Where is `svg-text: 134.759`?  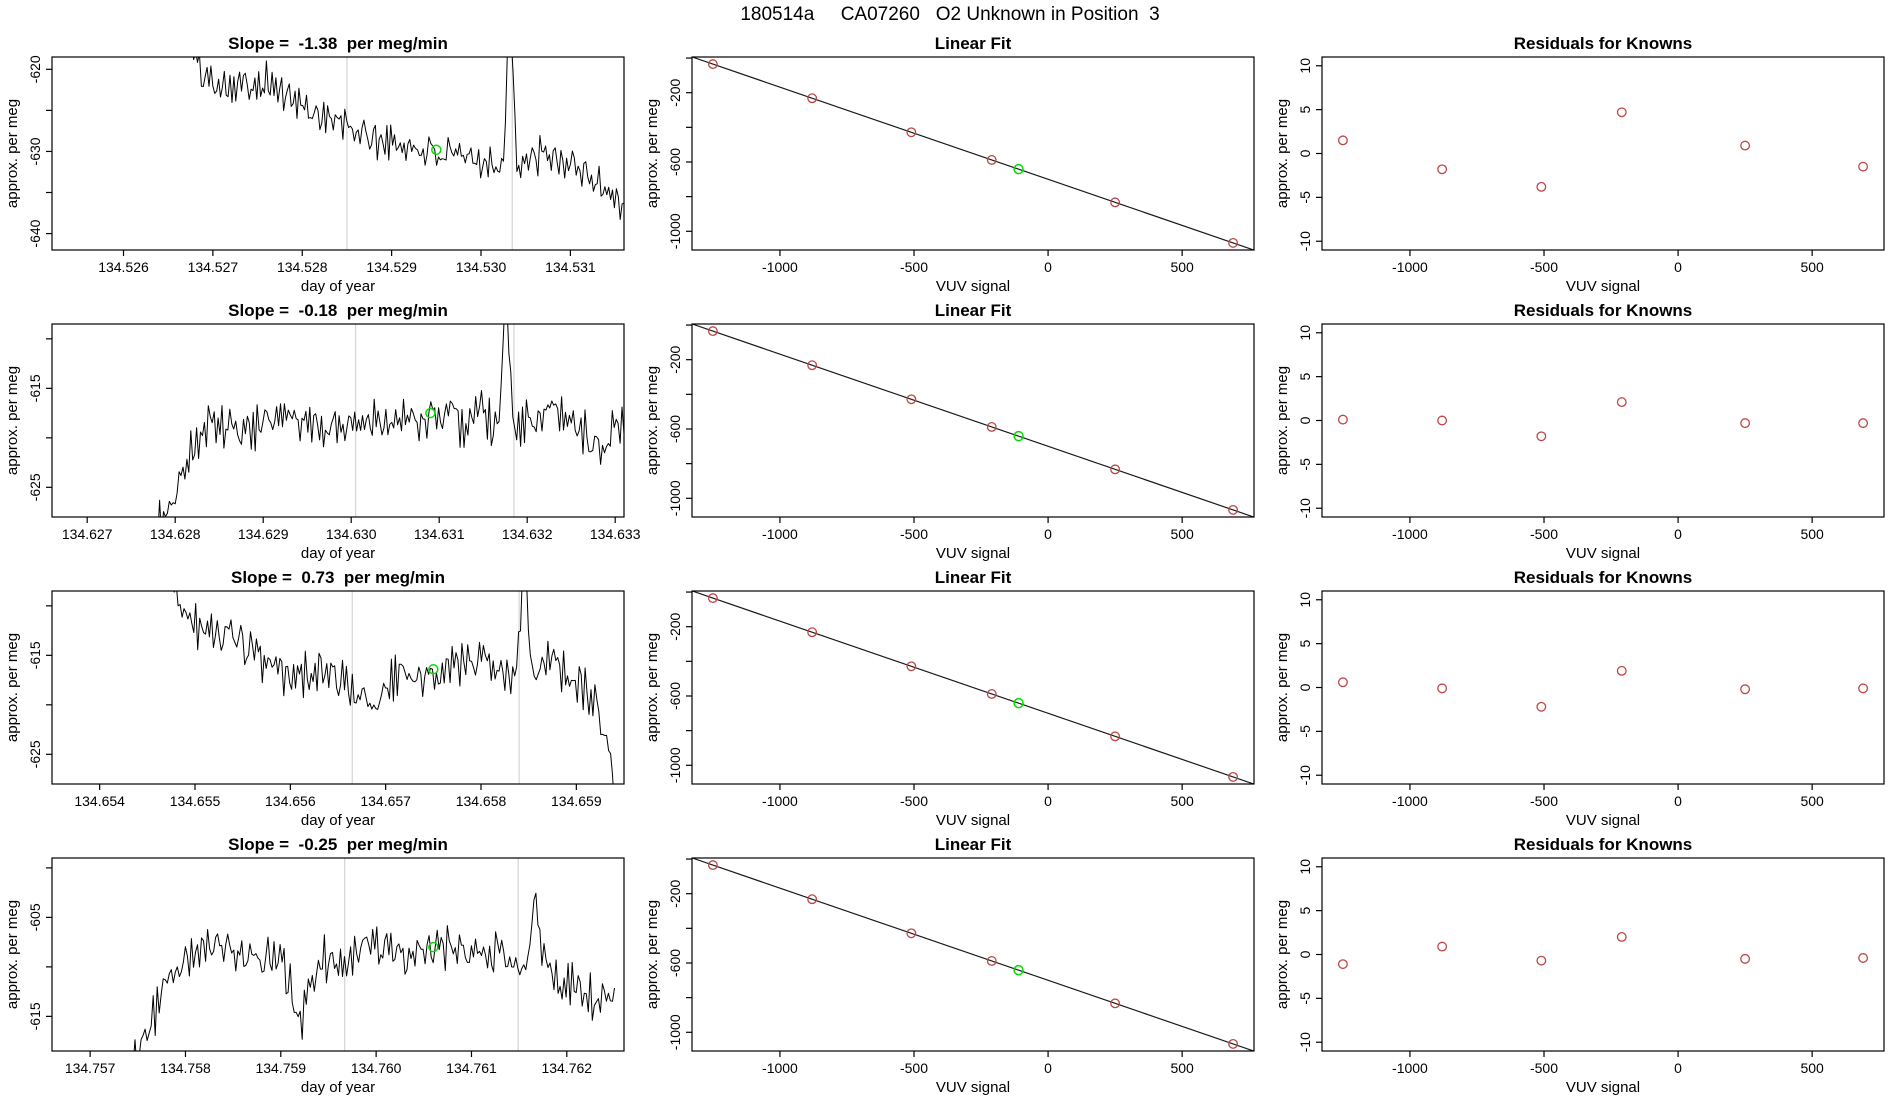 svg-text: 134.759 is located at coordinates (280, 1068).